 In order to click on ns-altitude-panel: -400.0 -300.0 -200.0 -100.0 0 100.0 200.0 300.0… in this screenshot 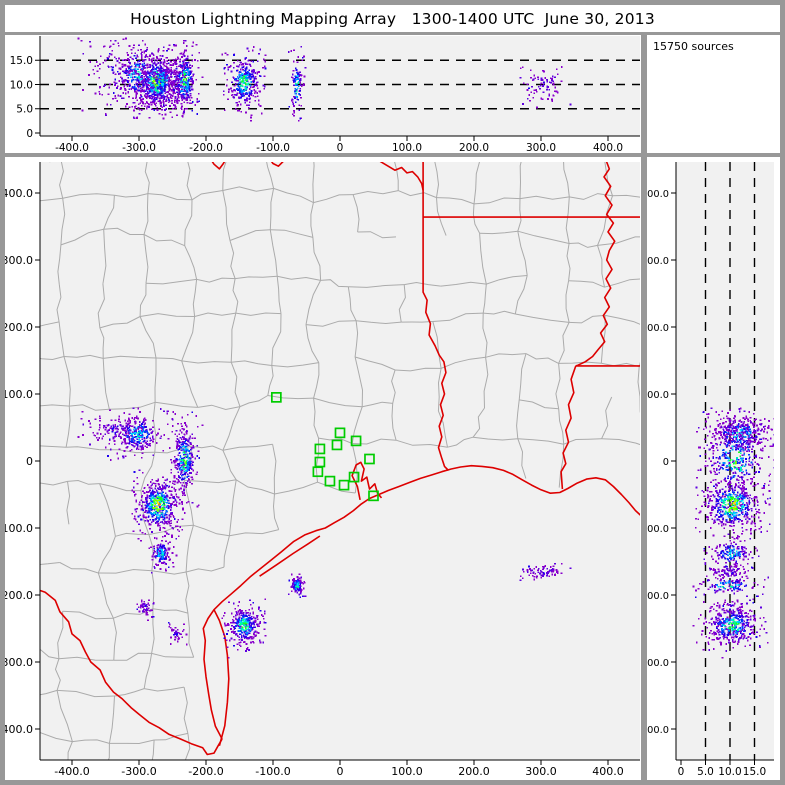, I will do `click(713, 468)`.